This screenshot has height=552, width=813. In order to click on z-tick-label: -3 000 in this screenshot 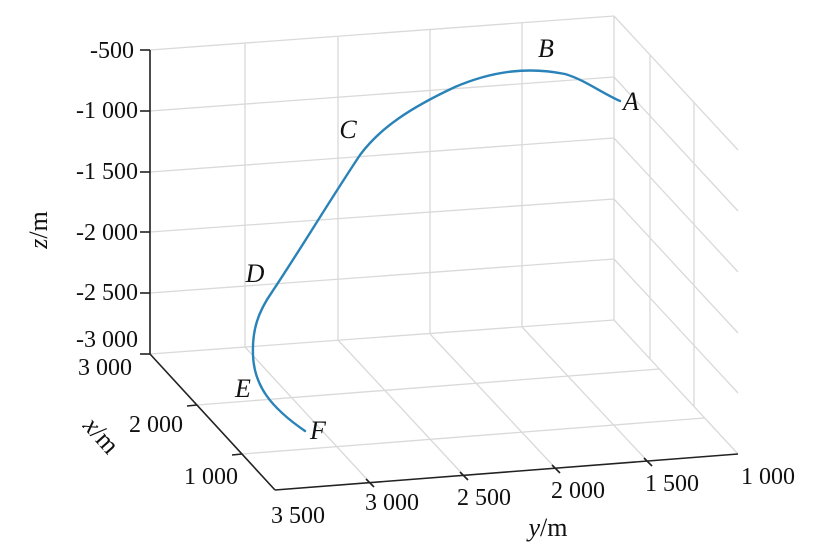, I will do `click(107, 340)`.